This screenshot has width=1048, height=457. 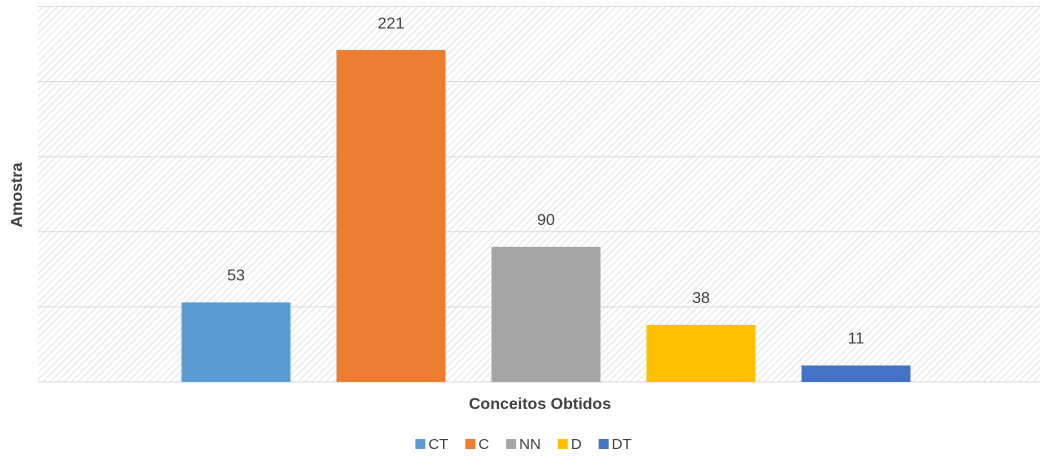 What do you see at coordinates (236, 276) in the screenshot?
I see `data-label: 53` at bounding box center [236, 276].